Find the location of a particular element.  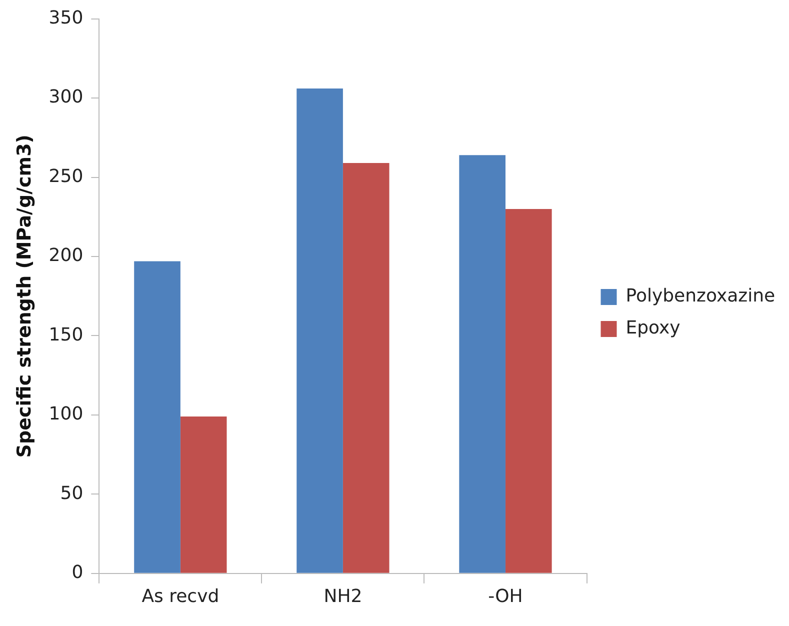

y-tick-label: 0 is located at coordinates (78, 573).